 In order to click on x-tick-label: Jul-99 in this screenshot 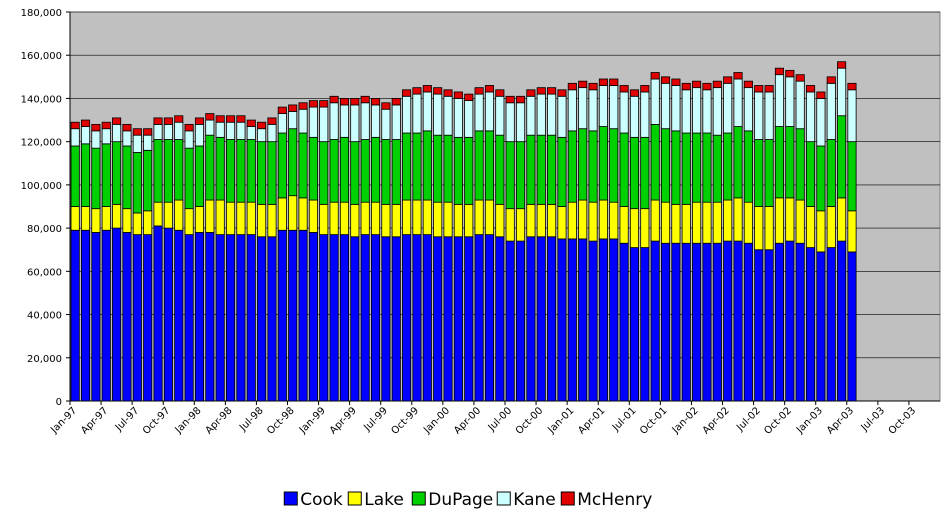, I will do `click(375, 419)`.